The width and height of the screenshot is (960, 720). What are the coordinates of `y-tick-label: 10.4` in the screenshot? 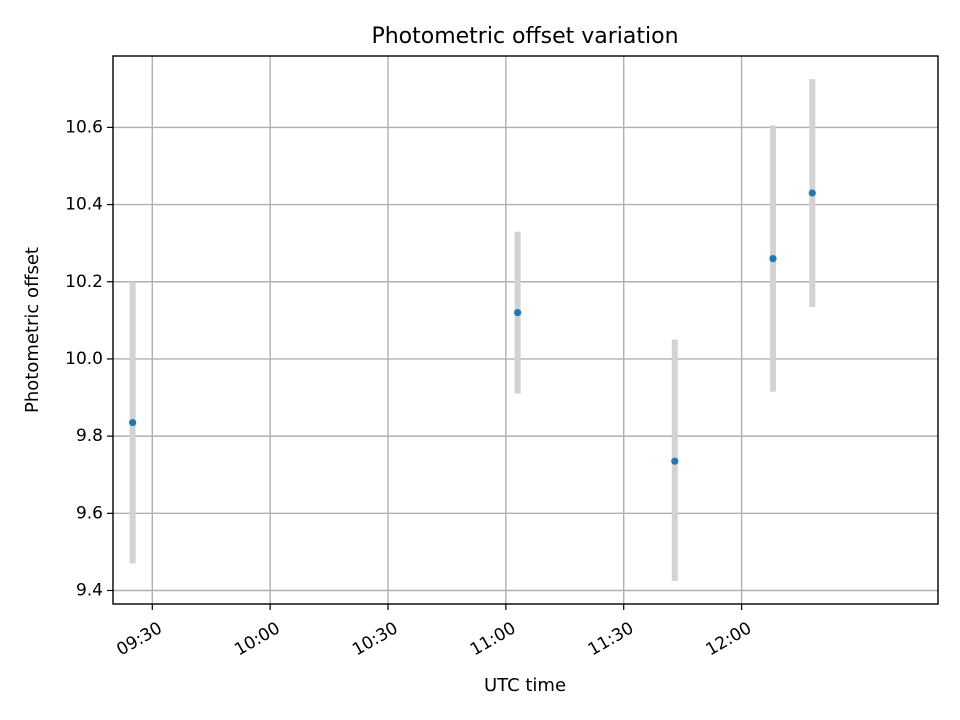 It's located at (84, 205).